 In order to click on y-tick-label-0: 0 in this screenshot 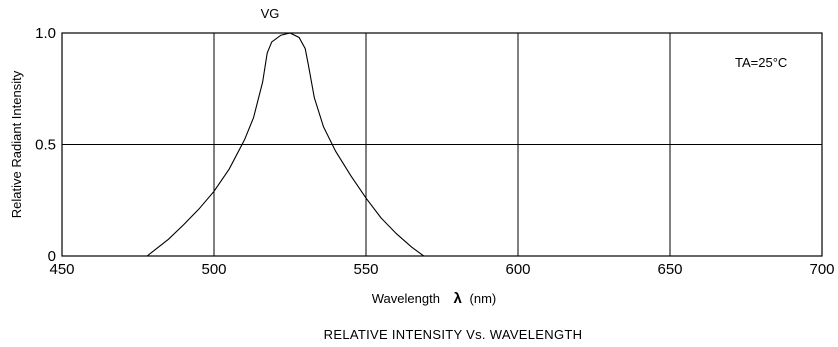, I will do `click(52, 256)`.